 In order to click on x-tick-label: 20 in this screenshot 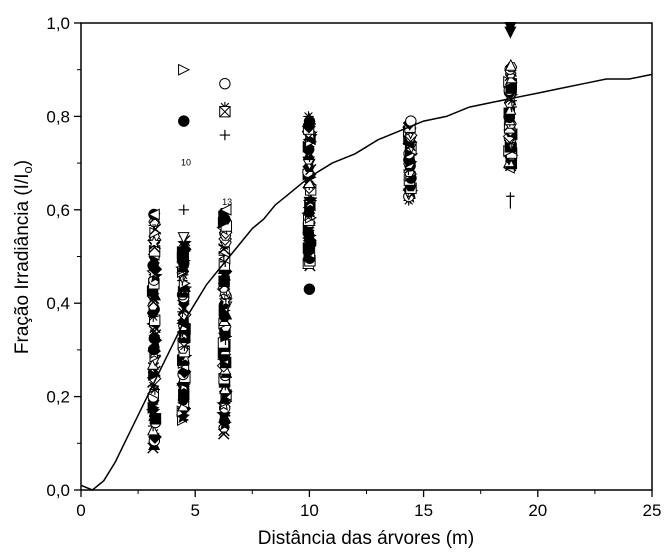, I will do `click(537, 510)`.